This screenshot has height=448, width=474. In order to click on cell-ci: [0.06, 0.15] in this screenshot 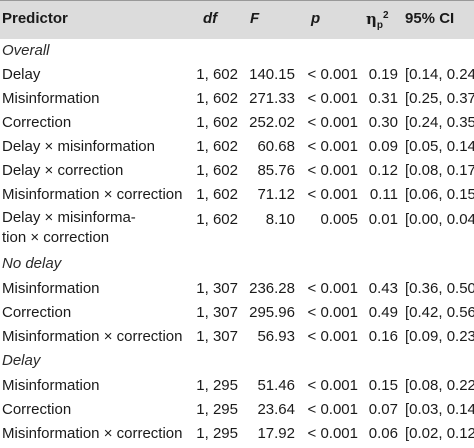, I will do `click(439, 194)`.